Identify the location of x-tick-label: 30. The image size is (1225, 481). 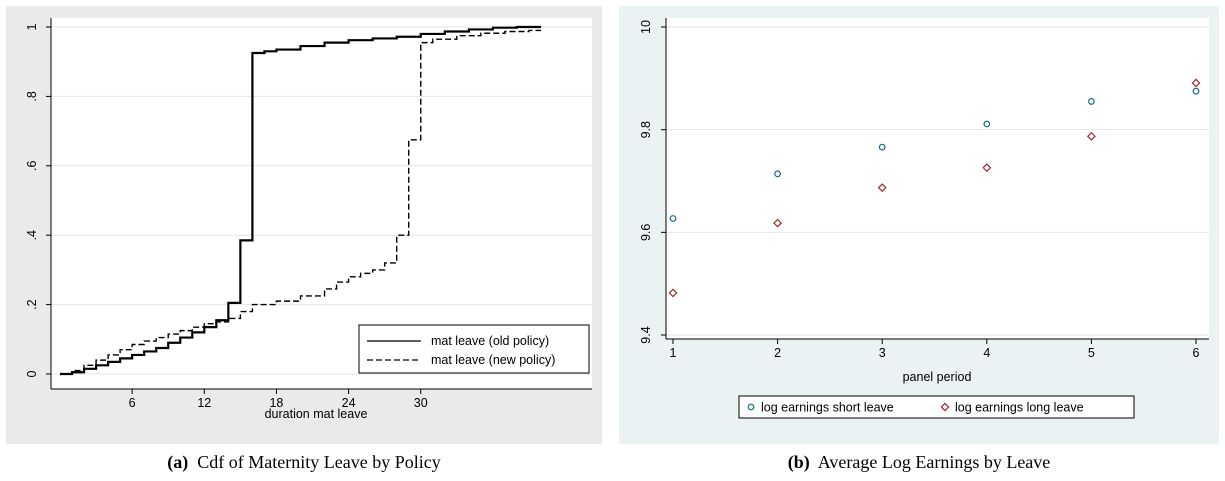
(421, 403).